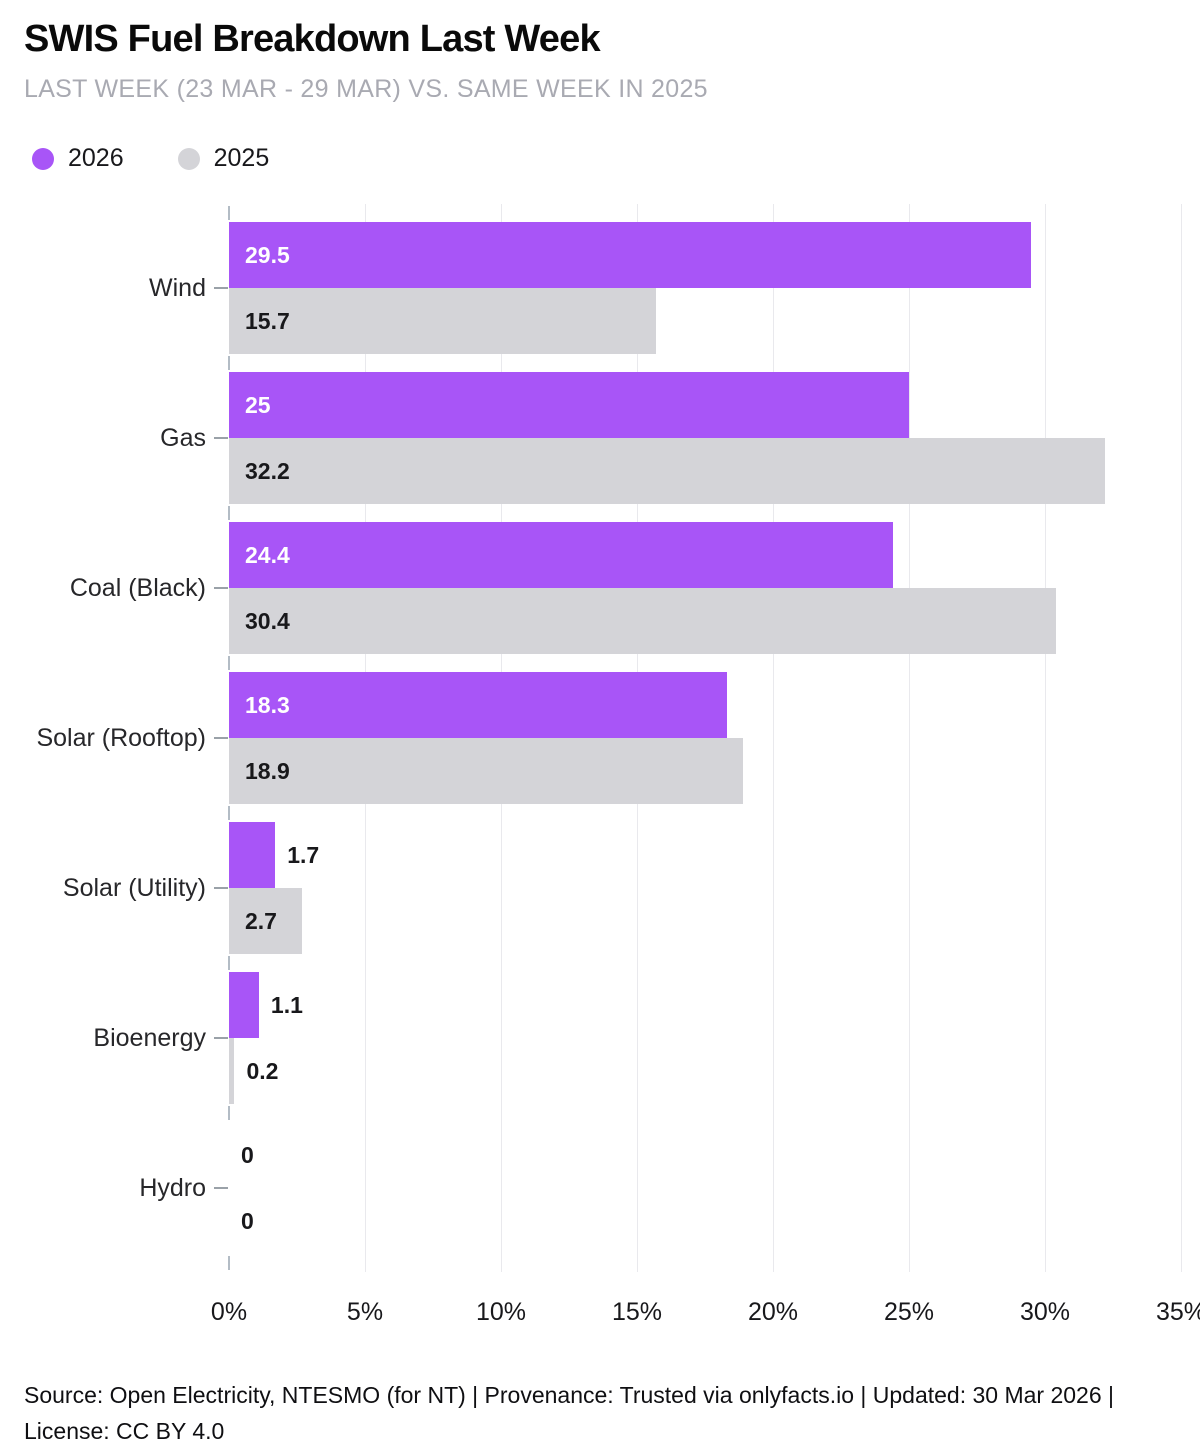 This screenshot has height=1449, width=1200. I want to click on bar-pair: 25 32.2, so click(705, 438).